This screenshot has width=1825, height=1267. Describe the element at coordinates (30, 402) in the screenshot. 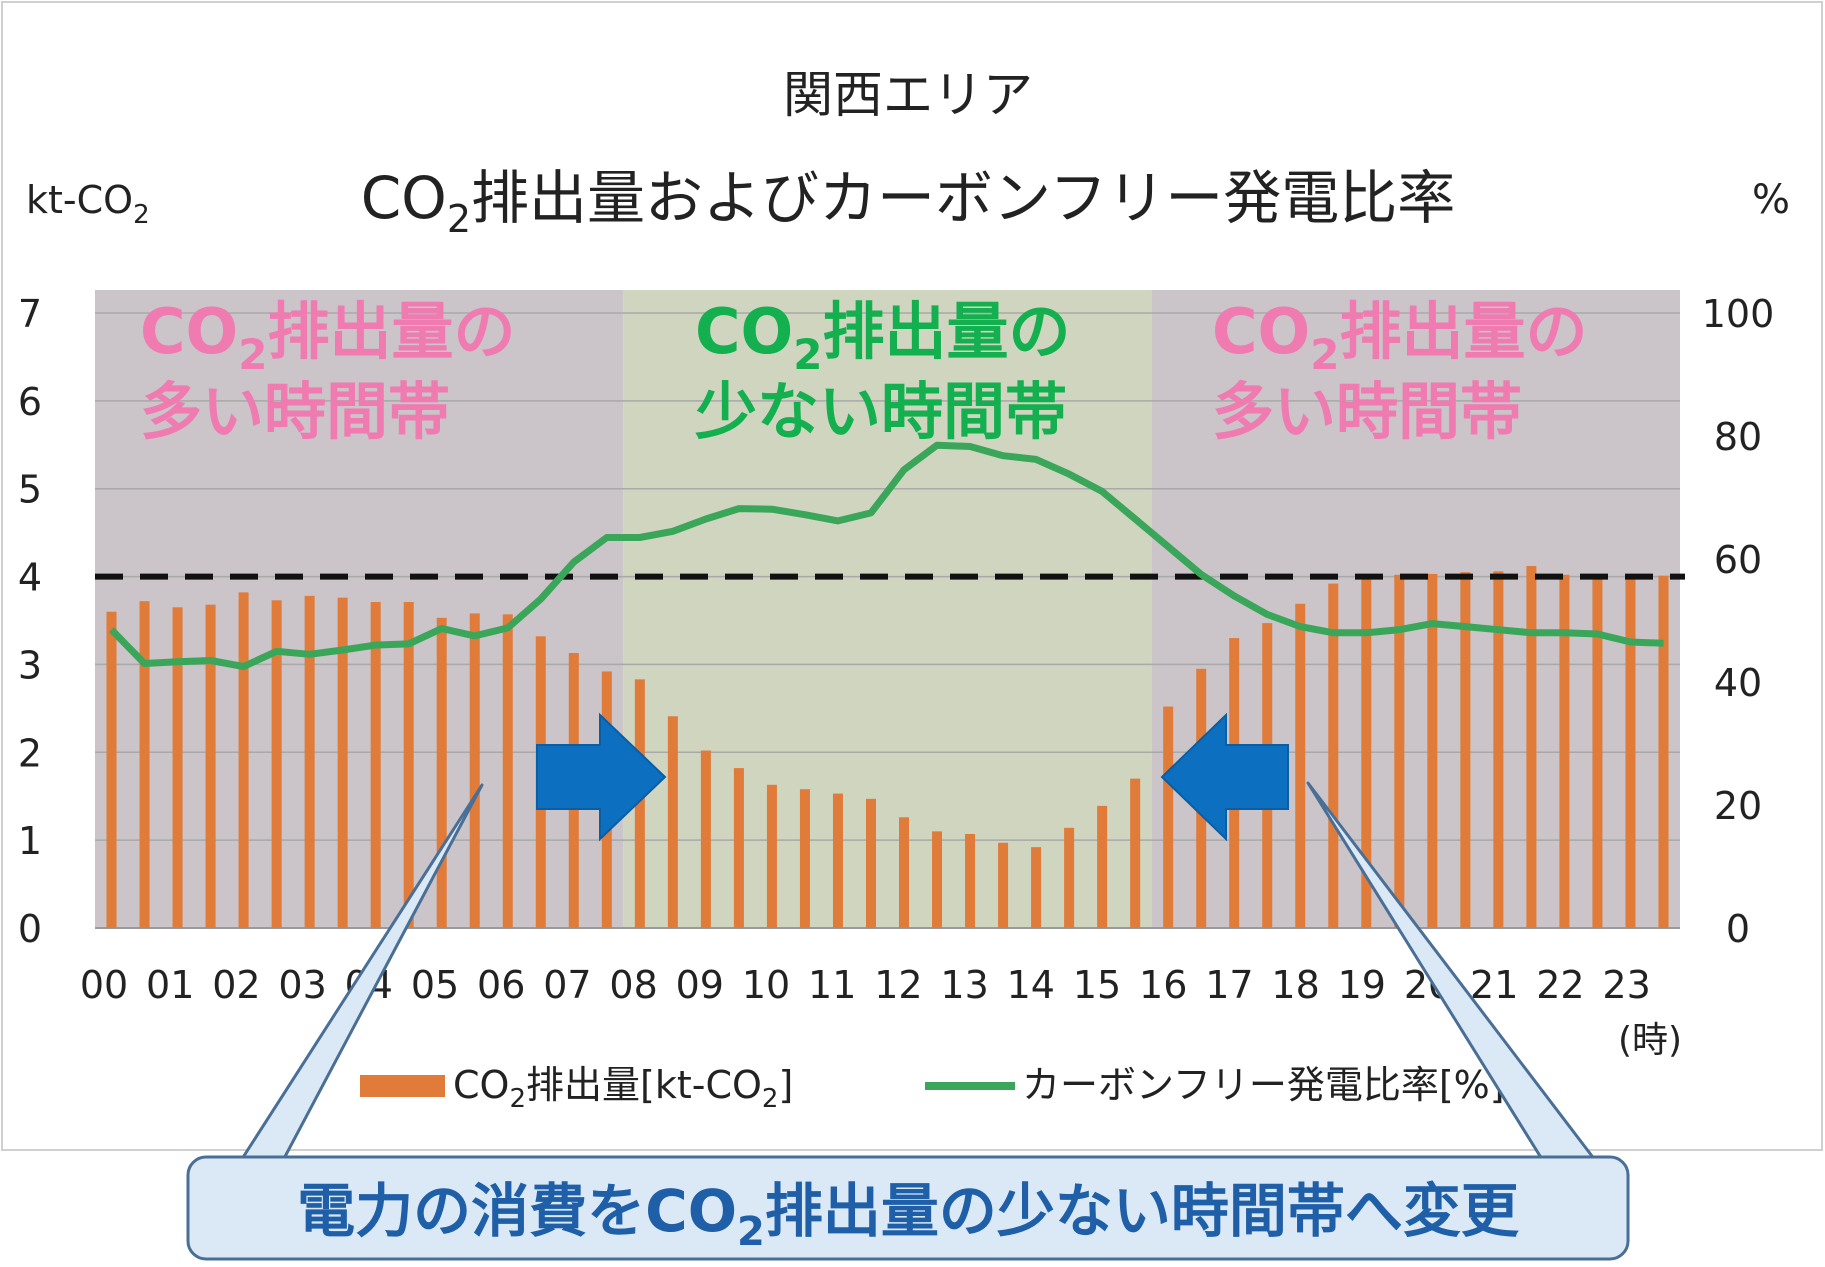

I see `y-left-tick-6: 6` at that location.